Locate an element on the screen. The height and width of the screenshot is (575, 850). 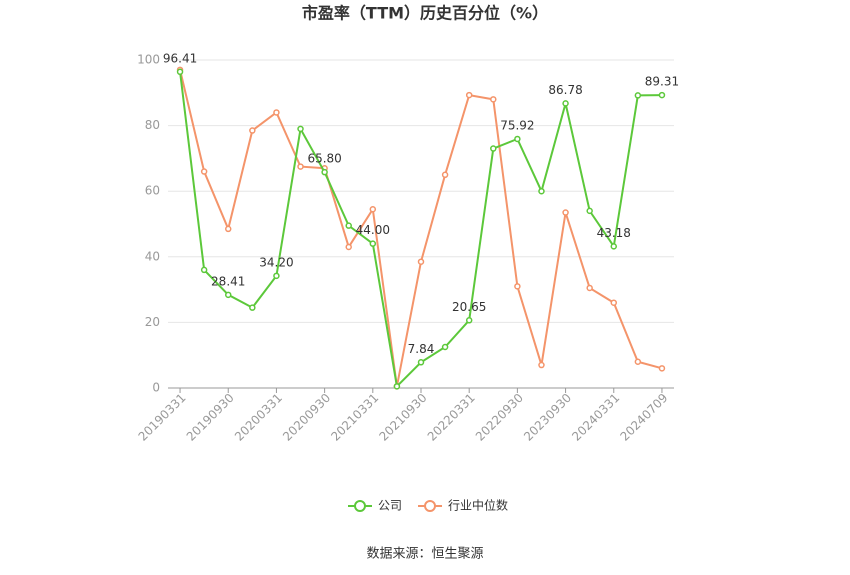
data-label: 34.20 is located at coordinates (276, 262).